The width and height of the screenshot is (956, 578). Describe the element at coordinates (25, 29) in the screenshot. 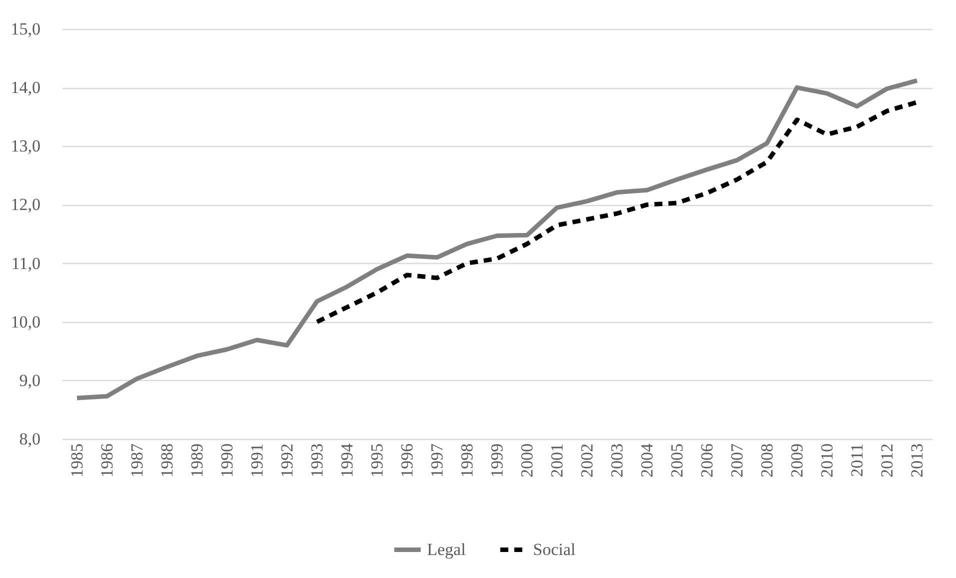

I see `y-tick-label: 15,0` at that location.